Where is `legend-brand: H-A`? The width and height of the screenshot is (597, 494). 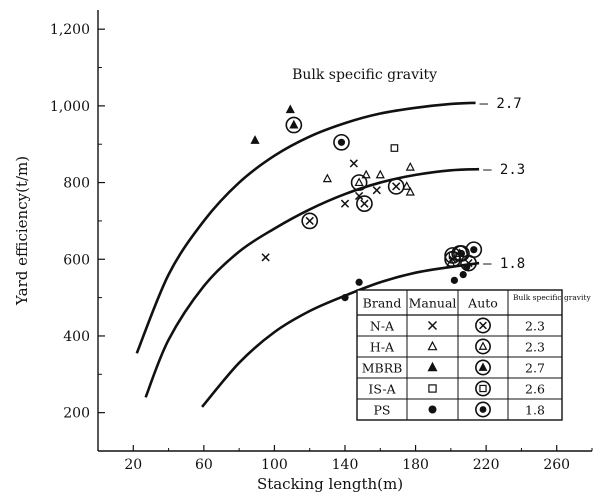 legend-brand: H-A is located at coordinates (382, 347).